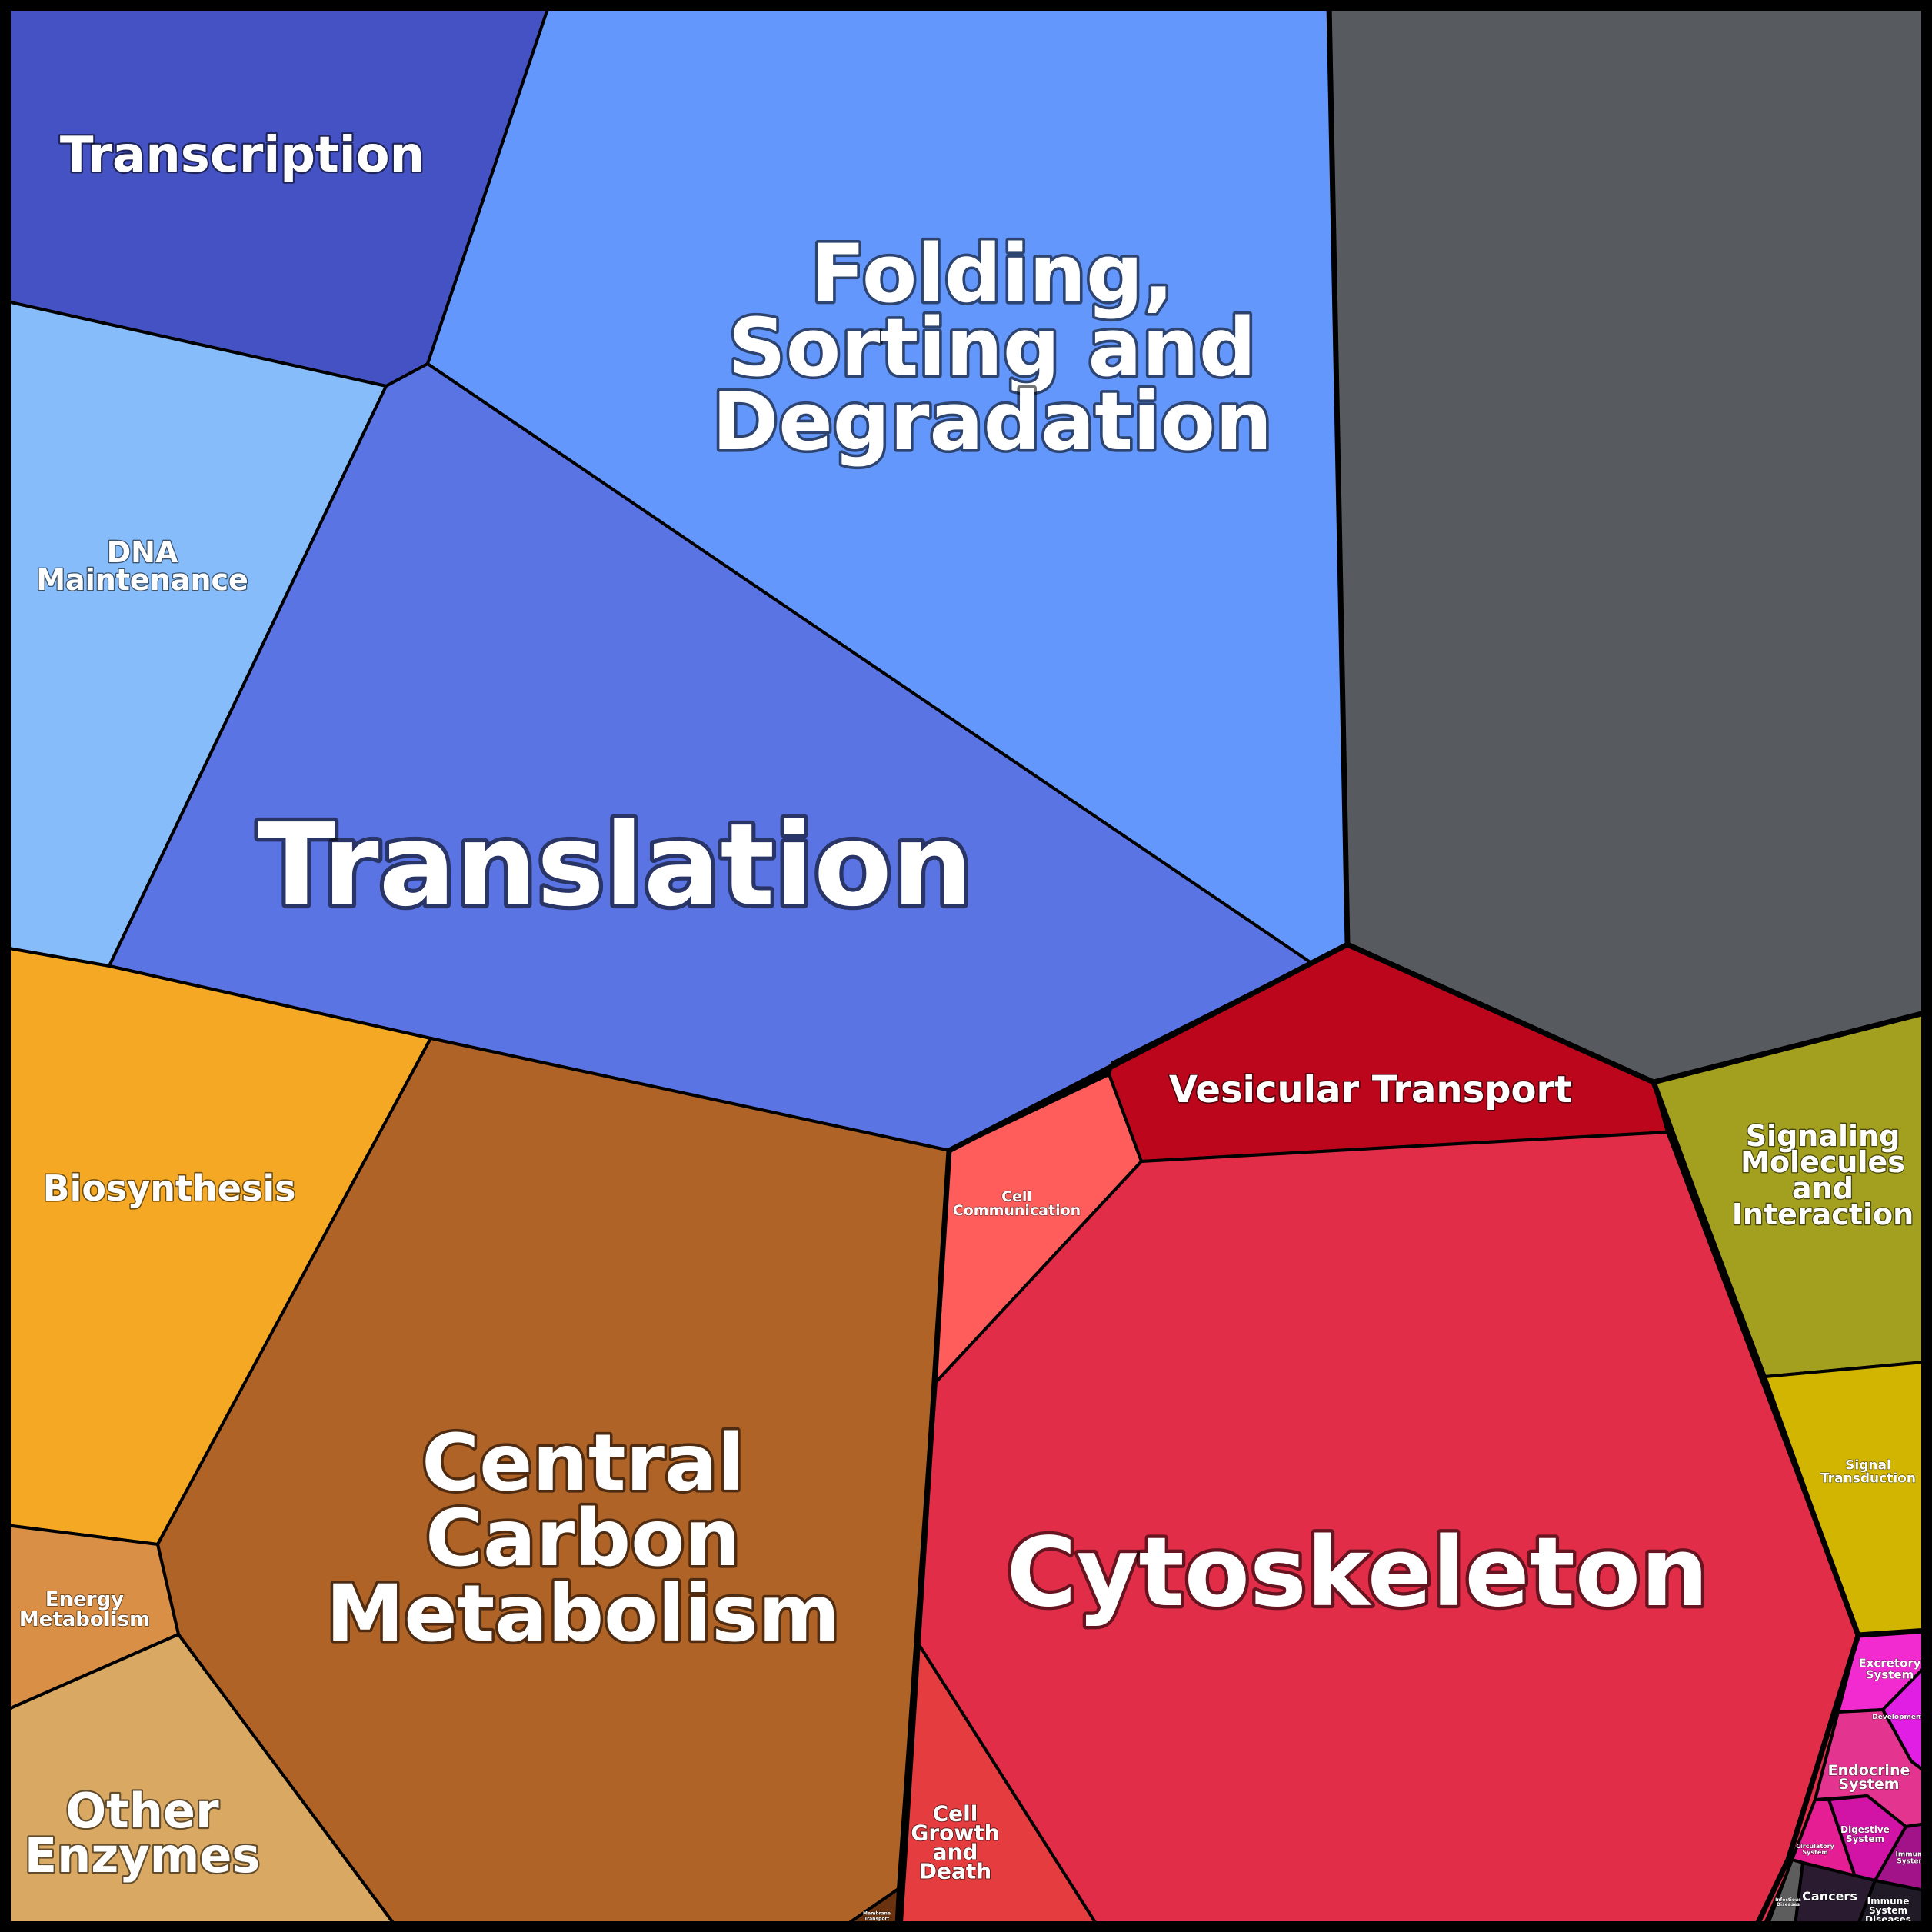 This screenshot has height=1932, width=1932. What do you see at coordinates (84, 1609) in the screenshot?
I see `cell-label-energy-metabolism: Energy Metabolism` at bounding box center [84, 1609].